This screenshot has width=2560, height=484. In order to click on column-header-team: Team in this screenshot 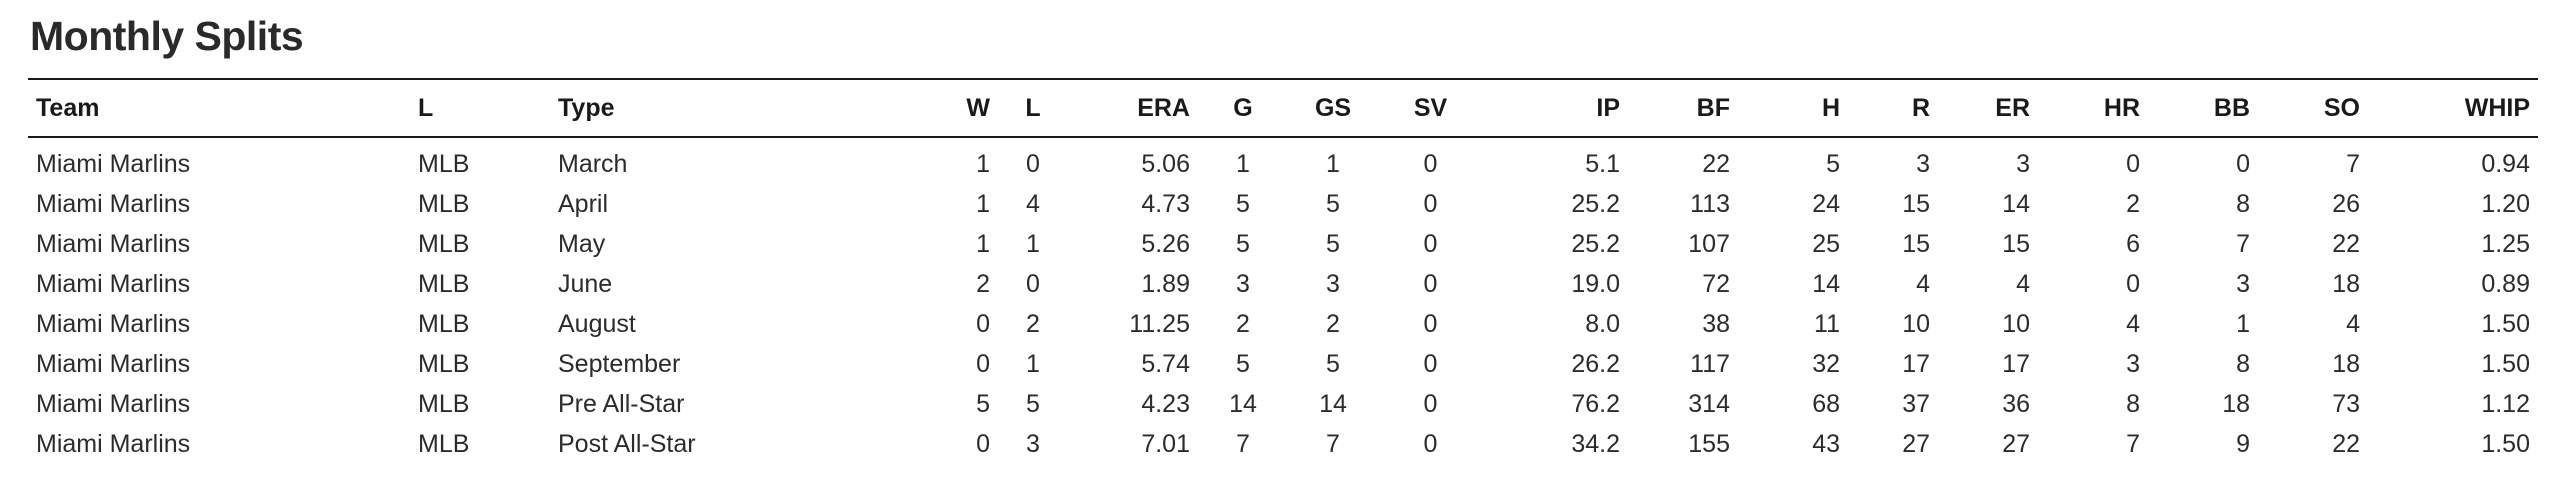, I will do `click(68, 107)`.